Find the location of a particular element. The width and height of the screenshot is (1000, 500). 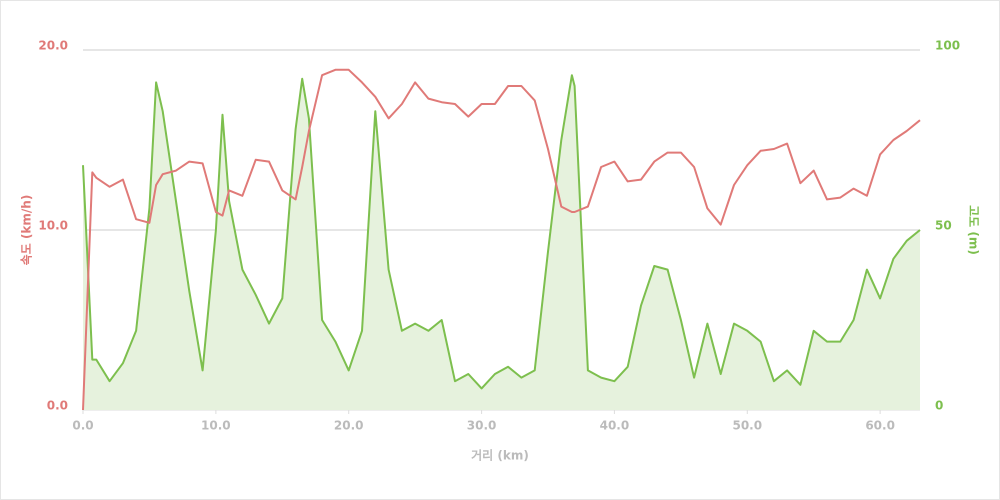

x-tick-label: 0.0 is located at coordinates (82, 426).